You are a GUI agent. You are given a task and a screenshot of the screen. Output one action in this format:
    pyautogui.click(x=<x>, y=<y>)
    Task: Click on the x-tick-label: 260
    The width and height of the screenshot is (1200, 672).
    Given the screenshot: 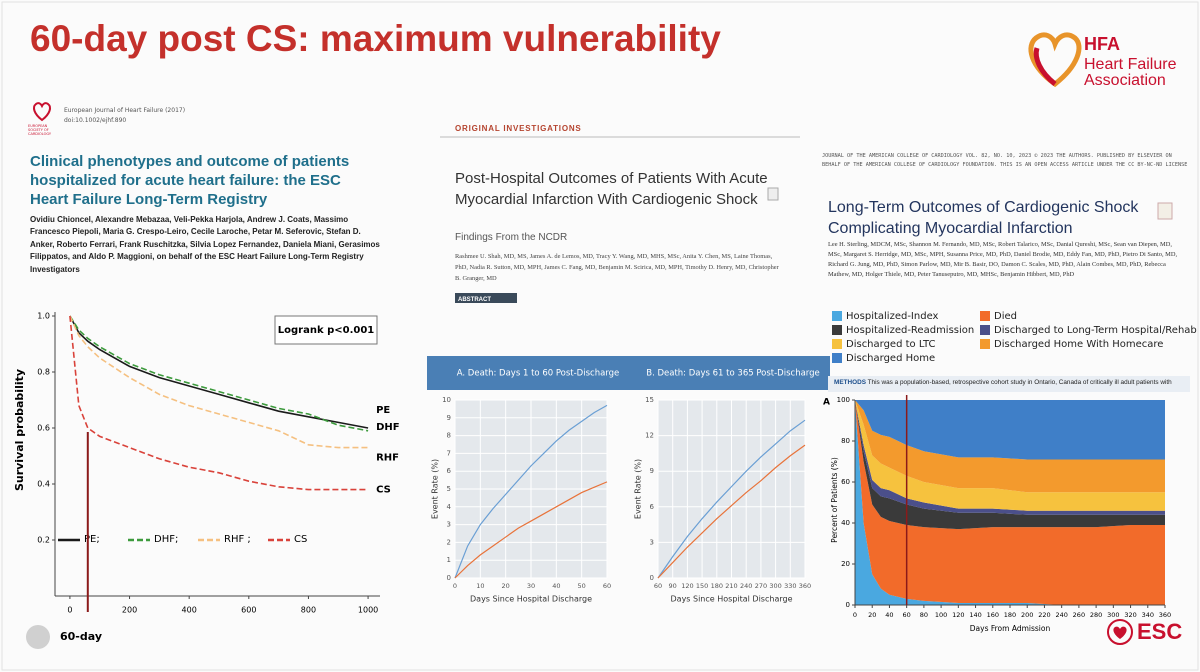 What is the action you would take?
    pyautogui.click(x=1079, y=615)
    